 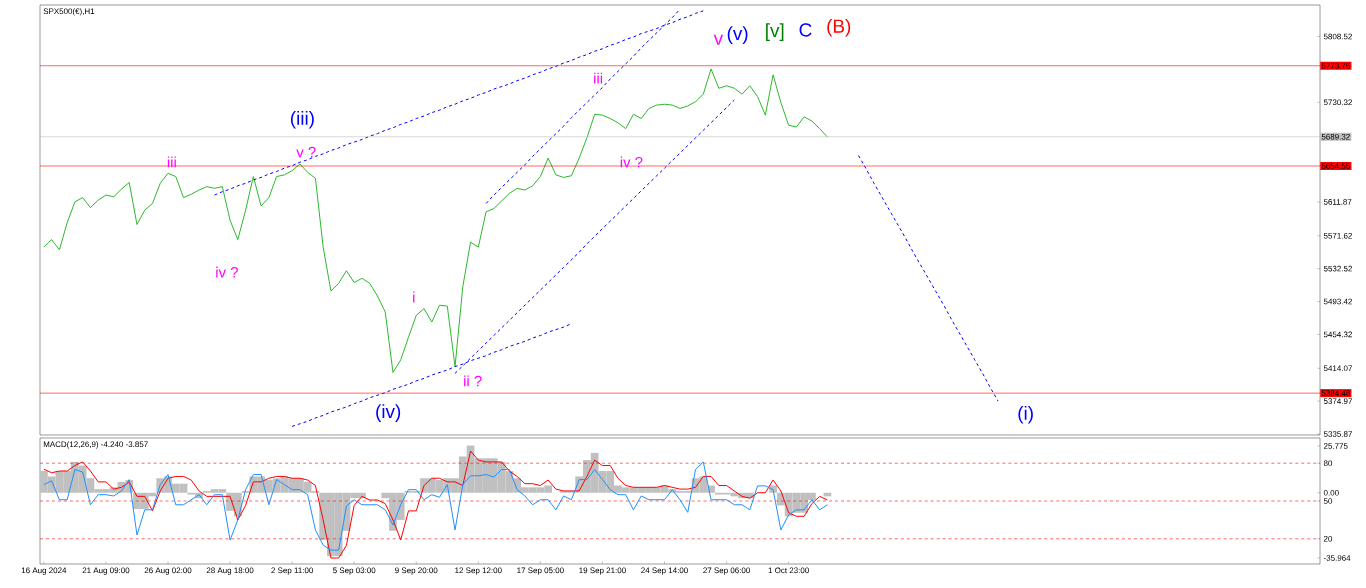 What do you see at coordinates (737, 35) in the screenshot?
I see `annotation: (v)` at bounding box center [737, 35].